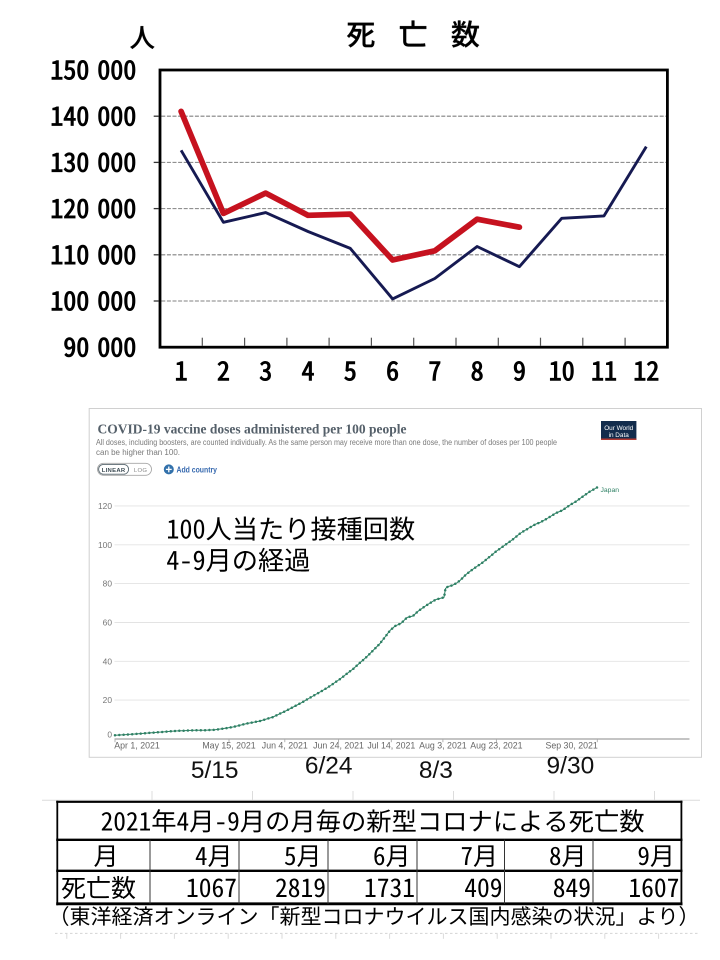 The width and height of the screenshot is (720, 960). I want to click on svg-text: 100, so click(105, 545).